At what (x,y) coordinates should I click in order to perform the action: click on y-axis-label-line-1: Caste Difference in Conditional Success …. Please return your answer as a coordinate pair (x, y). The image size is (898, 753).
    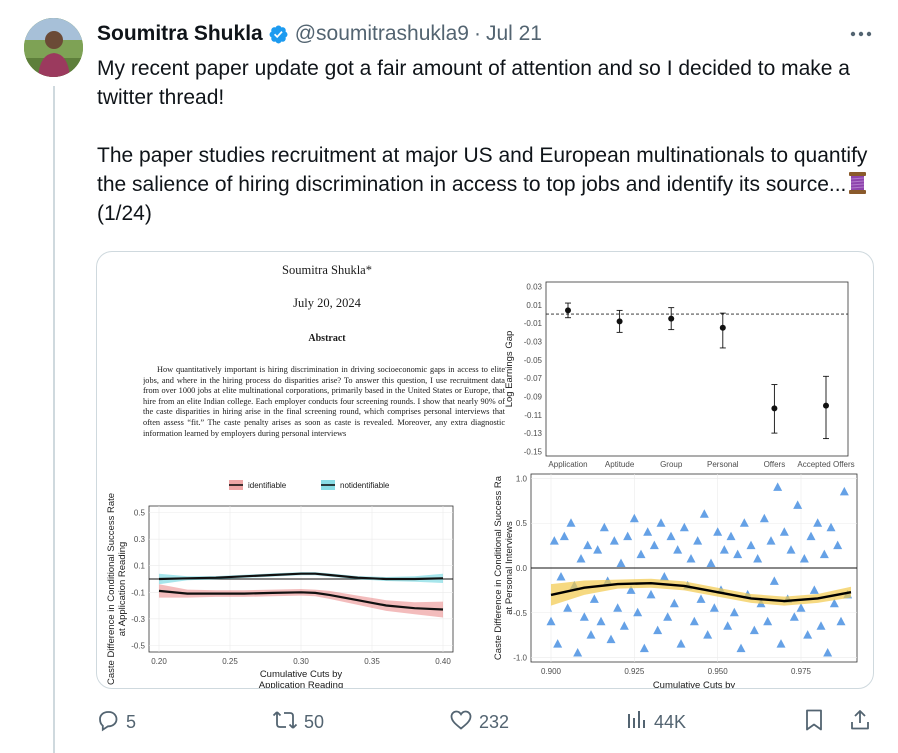
    Looking at the image, I should click on (498, 567).